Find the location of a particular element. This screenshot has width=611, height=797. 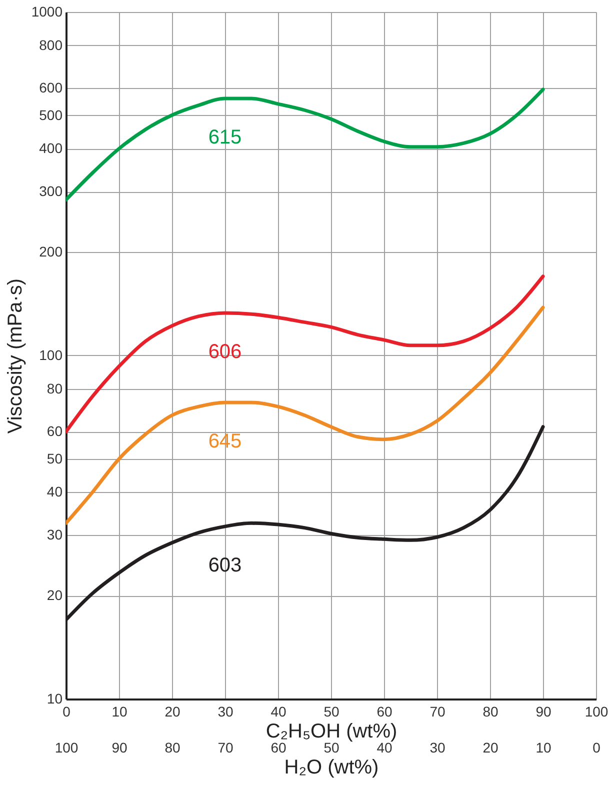

x-tick-label: 20 is located at coordinates (172, 712).